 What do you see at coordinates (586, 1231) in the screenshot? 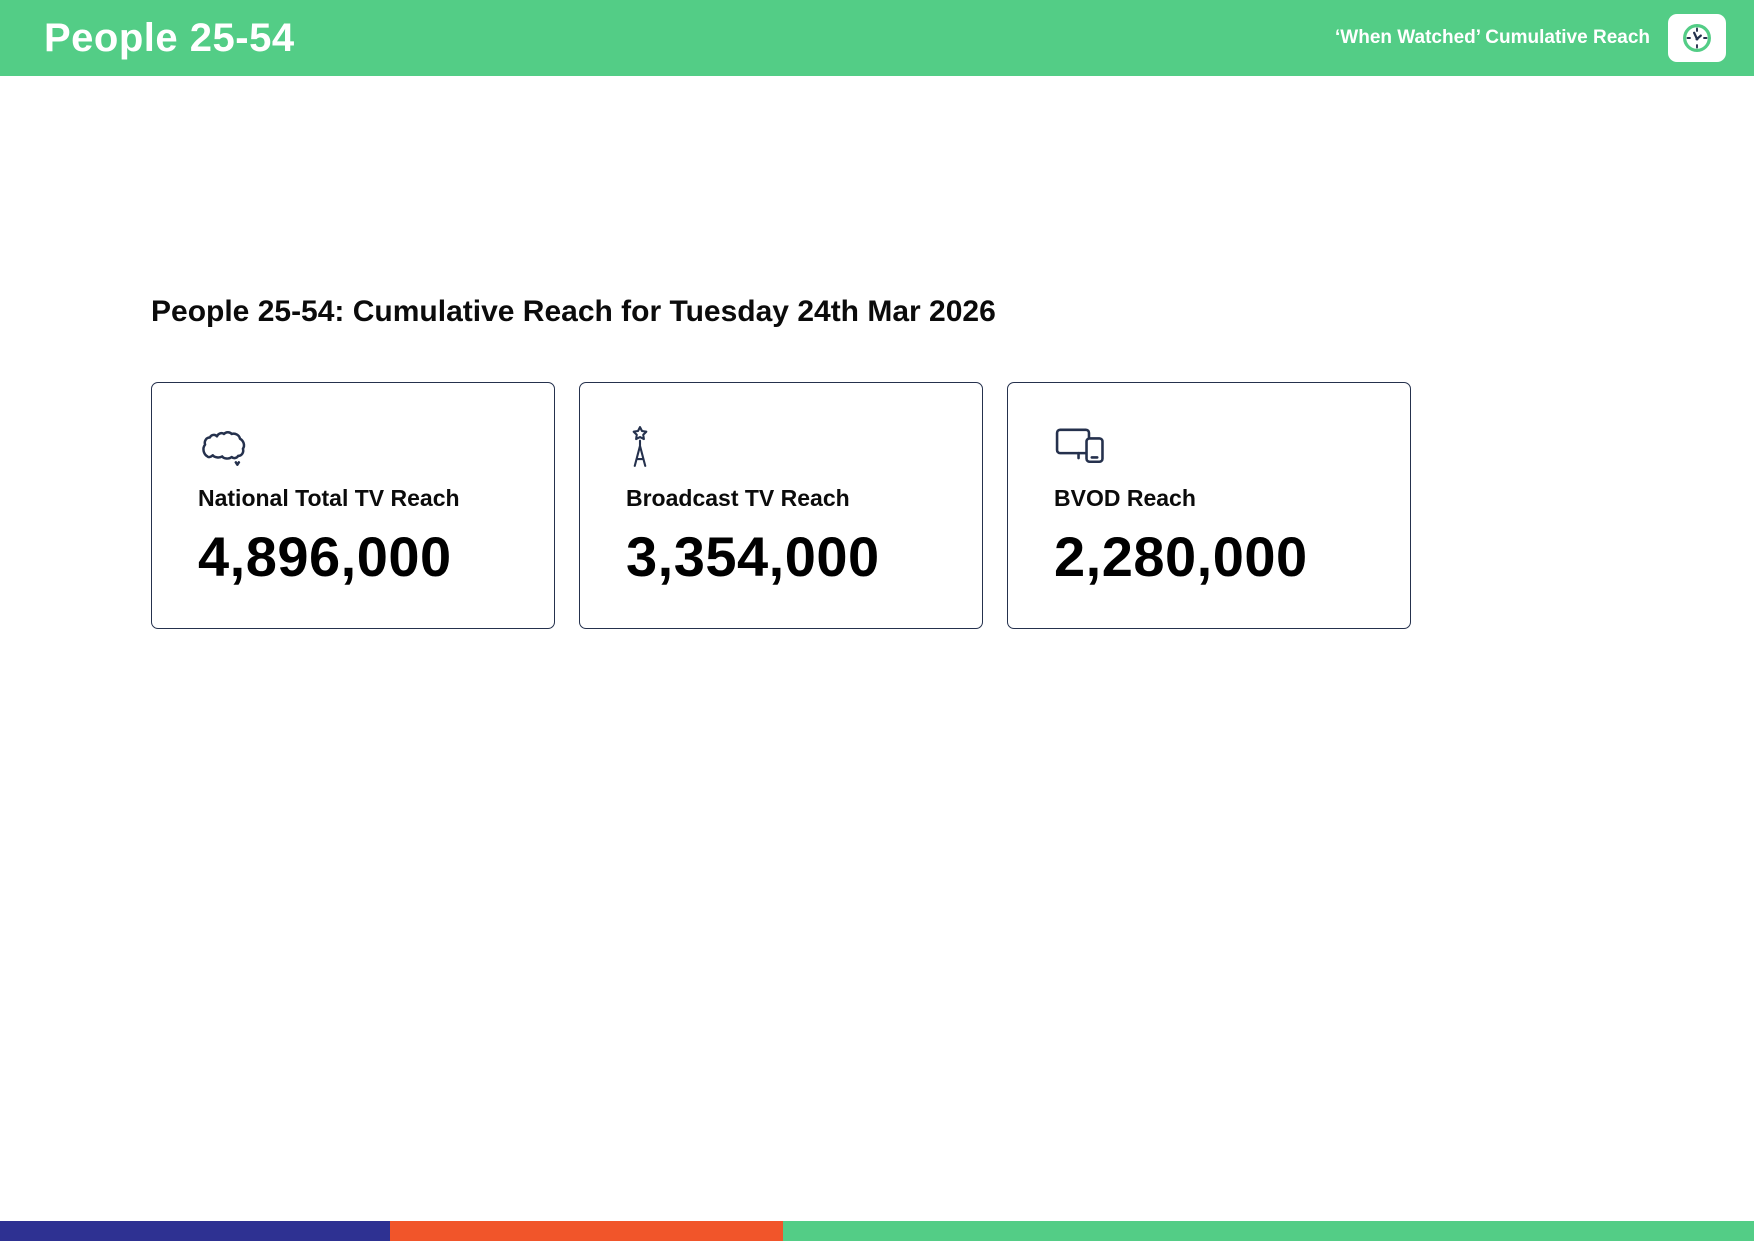
I see `footer-segment-orange` at bounding box center [586, 1231].